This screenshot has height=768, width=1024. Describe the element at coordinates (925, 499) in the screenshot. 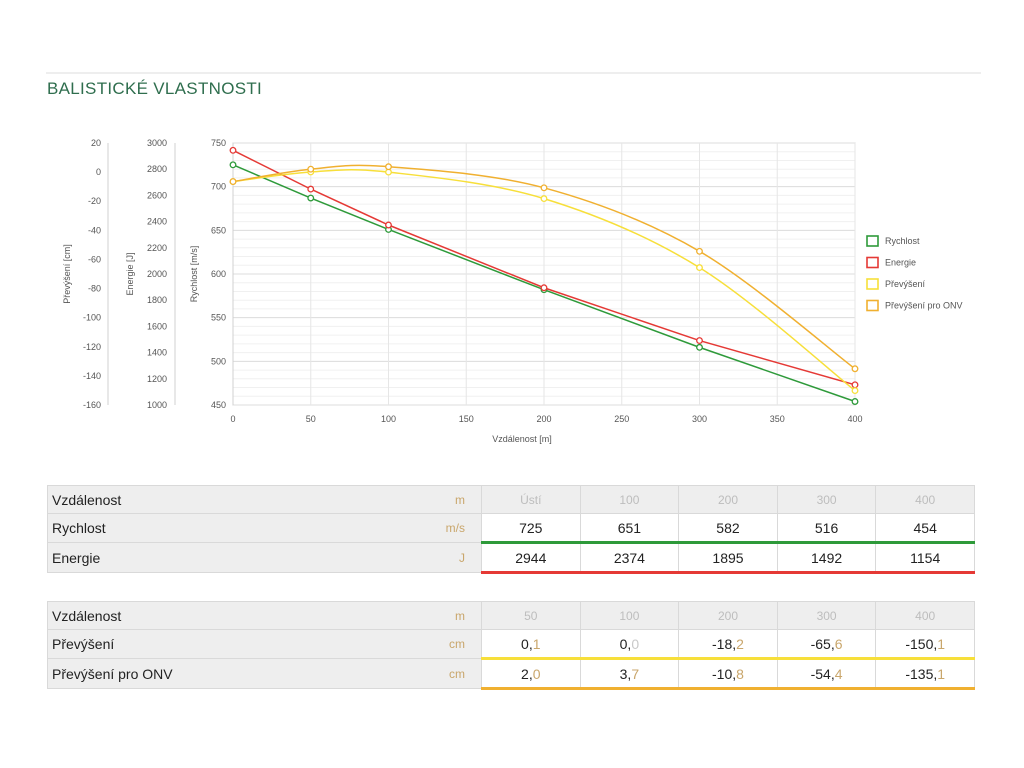

I see `column-header: 400` at that location.